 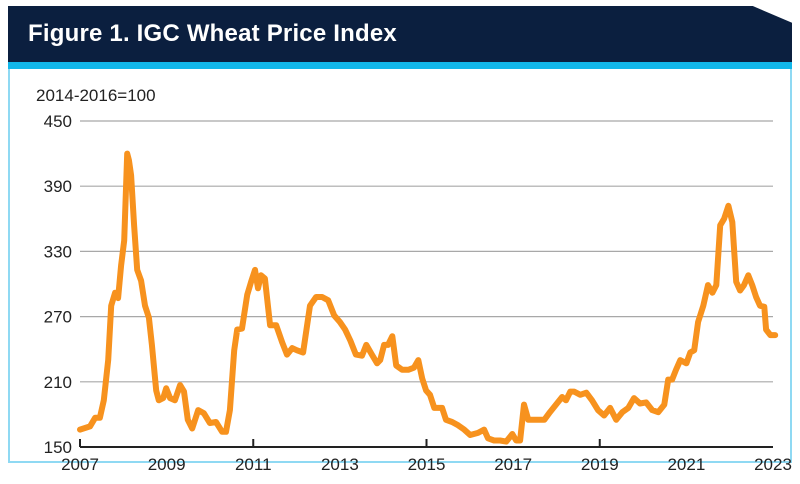 I want to click on y-tick-label: 210, so click(x=58, y=382).